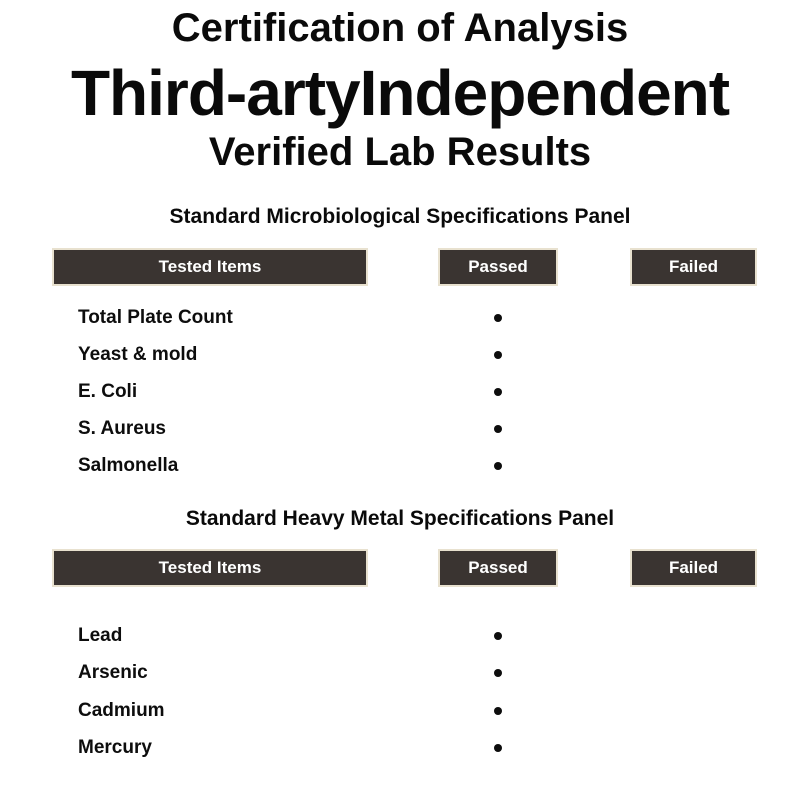  Describe the element at coordinates (400, 317) in the screenshot. I see `table-row: Total Plate Count` at that location.